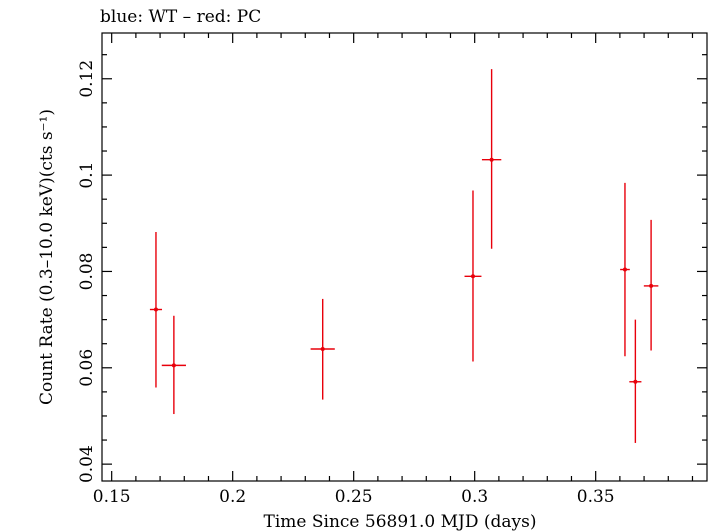 Image resolution: width=709 pixels, height=532 pixels. I want to click on y-tick-label: 0.04, so click(87, 464).